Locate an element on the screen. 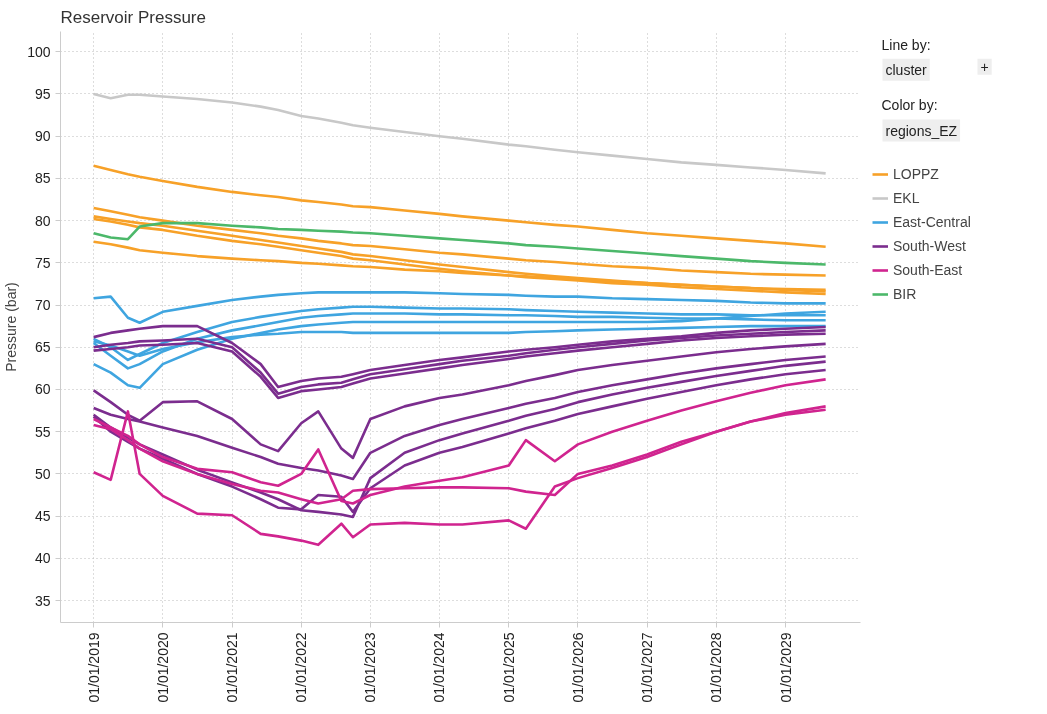 Image resolution: width=1047 pixels, height=714 pixels. x-tick-label: 01/01/2021 is located at coordinates (232, 667).